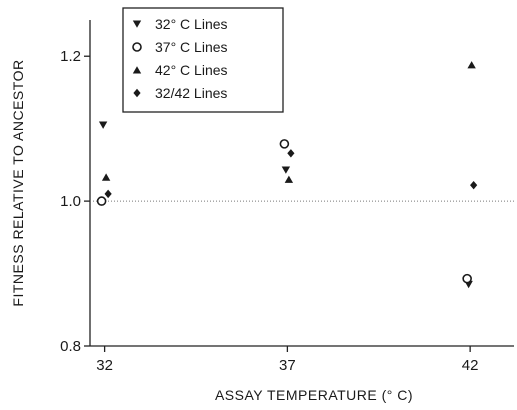  Describe the element at coordinates (137, 93) in the screenshot. I see `legend-marker-diamond` at that location.